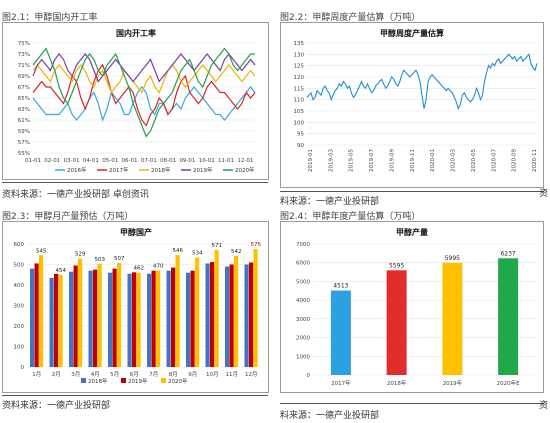  Describe the element at coordinates (212, 374) in the screenshot. I see `fig3-xtick: 10月` at that location.